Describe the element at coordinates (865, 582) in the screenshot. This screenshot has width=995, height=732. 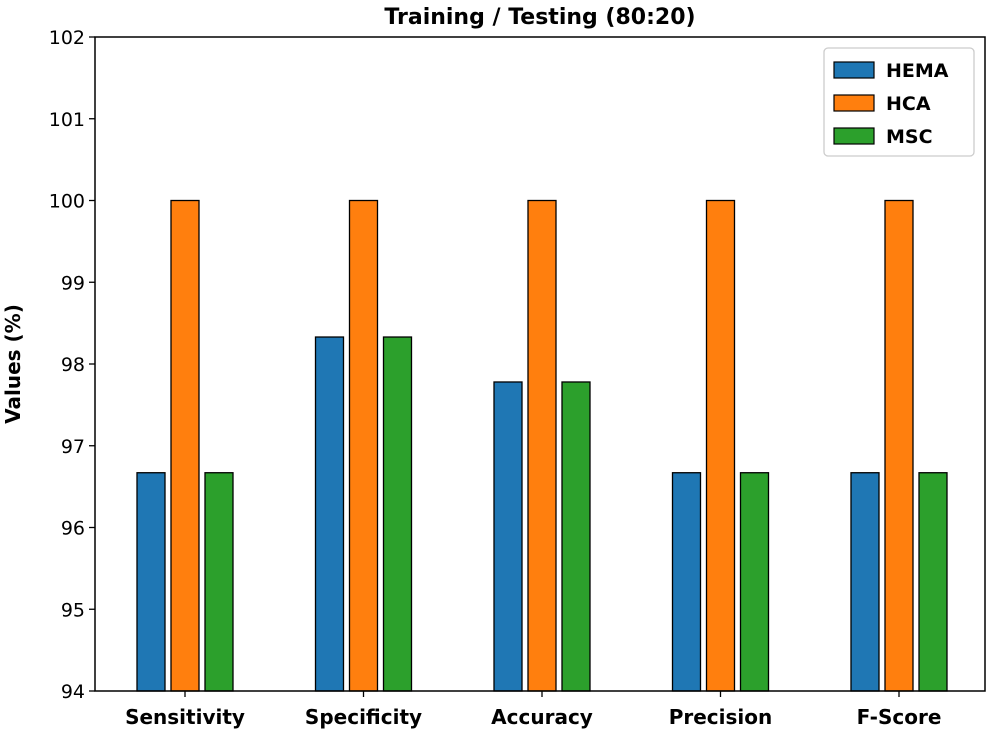
I see `bar-hema-f-score` at that location.